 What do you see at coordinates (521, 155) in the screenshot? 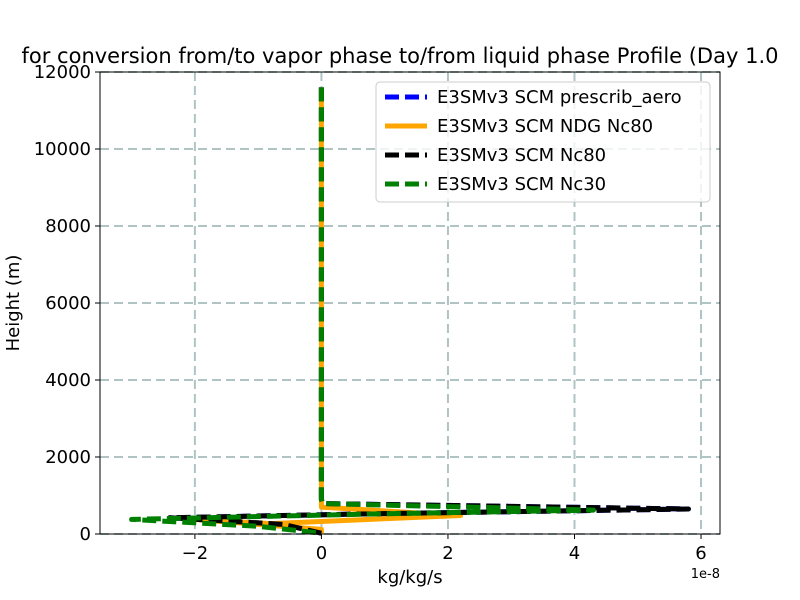
I see `legend-label-2: E3SMv3 SCM Nc80` at bounding box center [521, 155].